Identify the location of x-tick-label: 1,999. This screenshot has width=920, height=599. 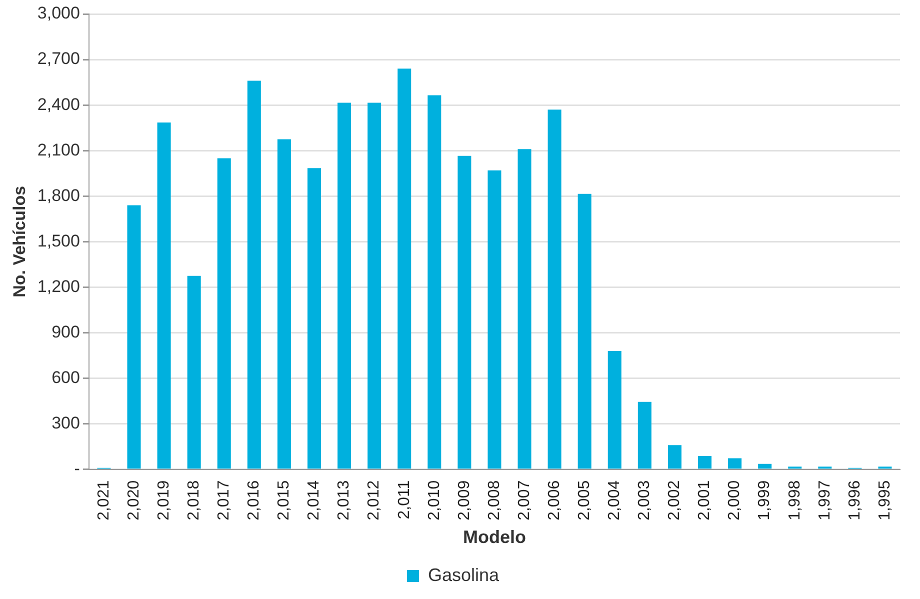
(765, 500).